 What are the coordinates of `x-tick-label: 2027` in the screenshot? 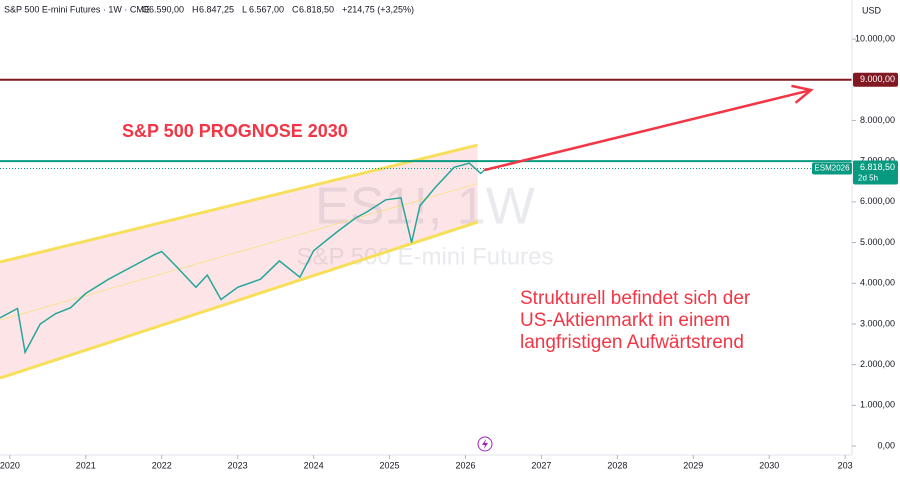 It's located at (541, 465).